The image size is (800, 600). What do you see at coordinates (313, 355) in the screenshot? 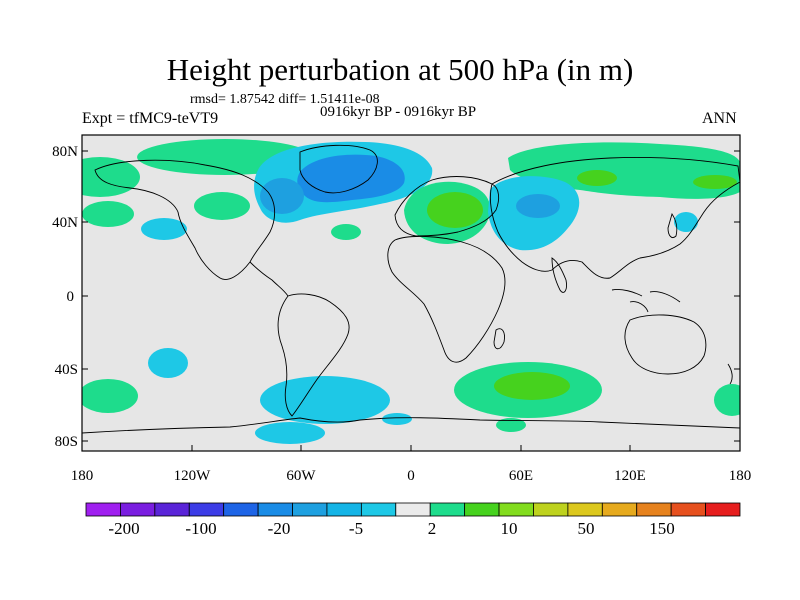
I see `coast-south-america` at bounding box center [313, 355].